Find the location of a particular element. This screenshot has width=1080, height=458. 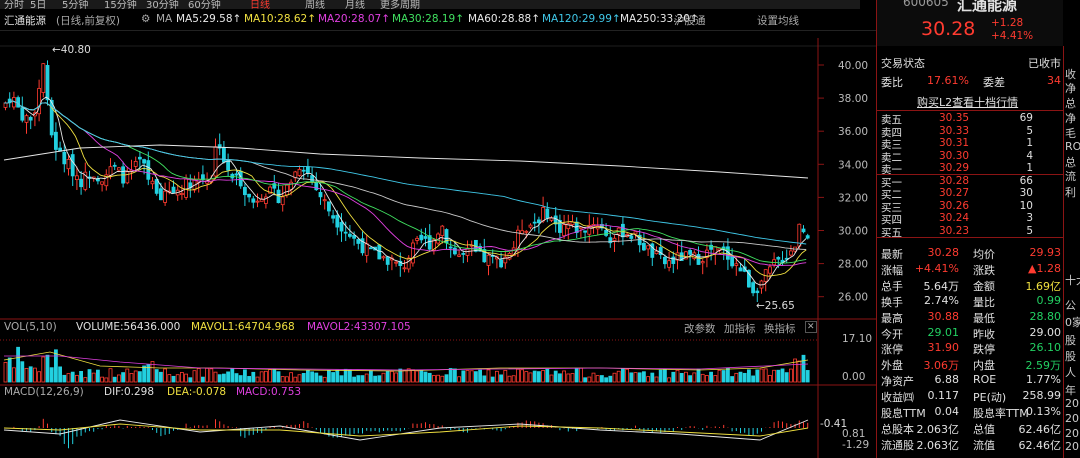

edge-text: 20 is located at coordinates (1072, 446).